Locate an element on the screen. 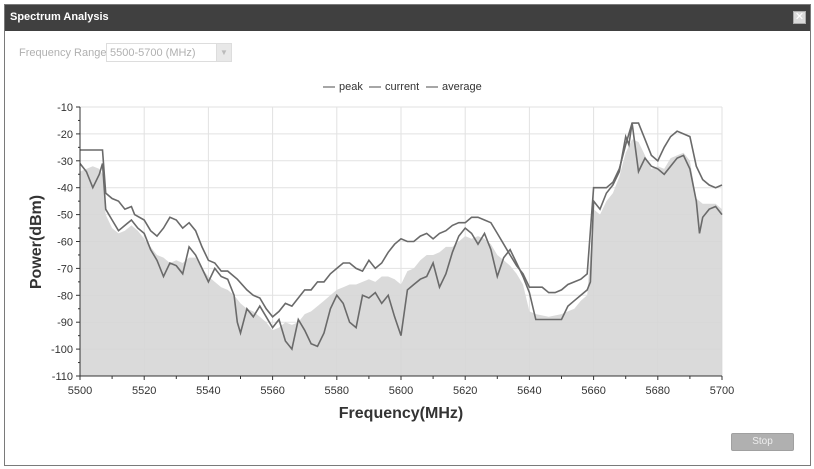  chart-legend: peak current average is located at coordinates (402, 87).